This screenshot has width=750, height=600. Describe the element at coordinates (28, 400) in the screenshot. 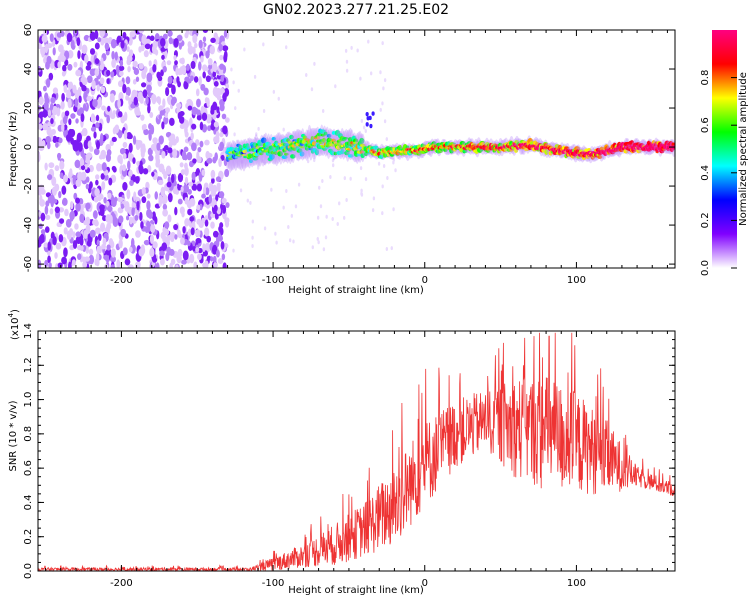

I see `snr-y-tick-label: 1.0` at that location.